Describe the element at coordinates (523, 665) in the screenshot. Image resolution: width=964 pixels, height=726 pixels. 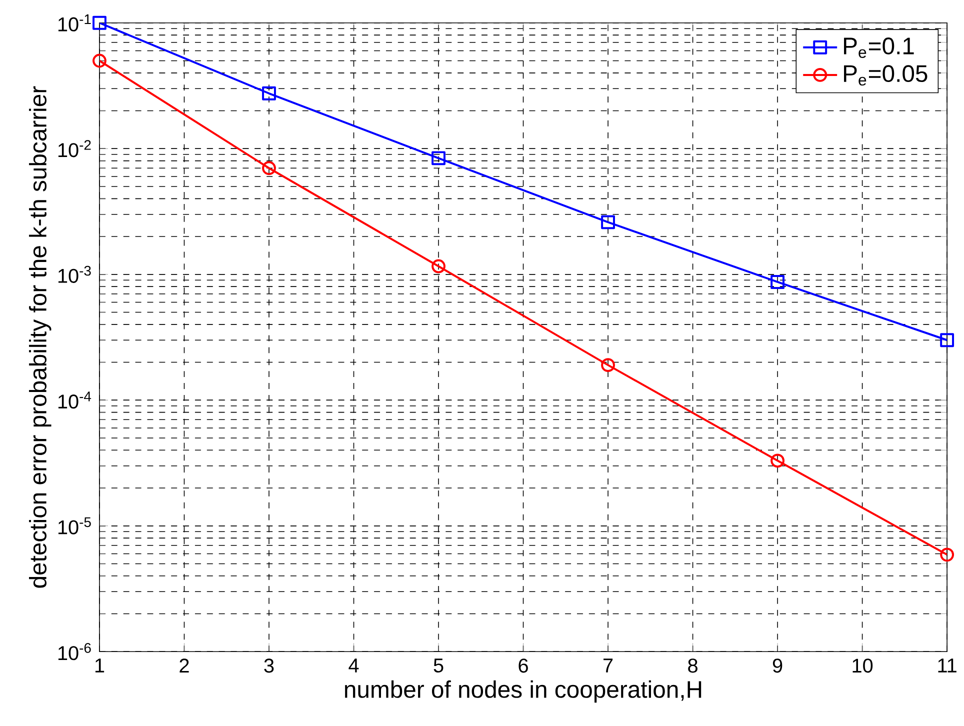
I see `x-tick-label: 6` at that location.